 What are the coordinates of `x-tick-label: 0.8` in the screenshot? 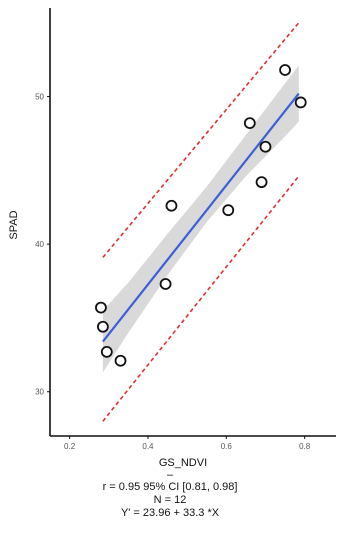 It's located at (305, 446).